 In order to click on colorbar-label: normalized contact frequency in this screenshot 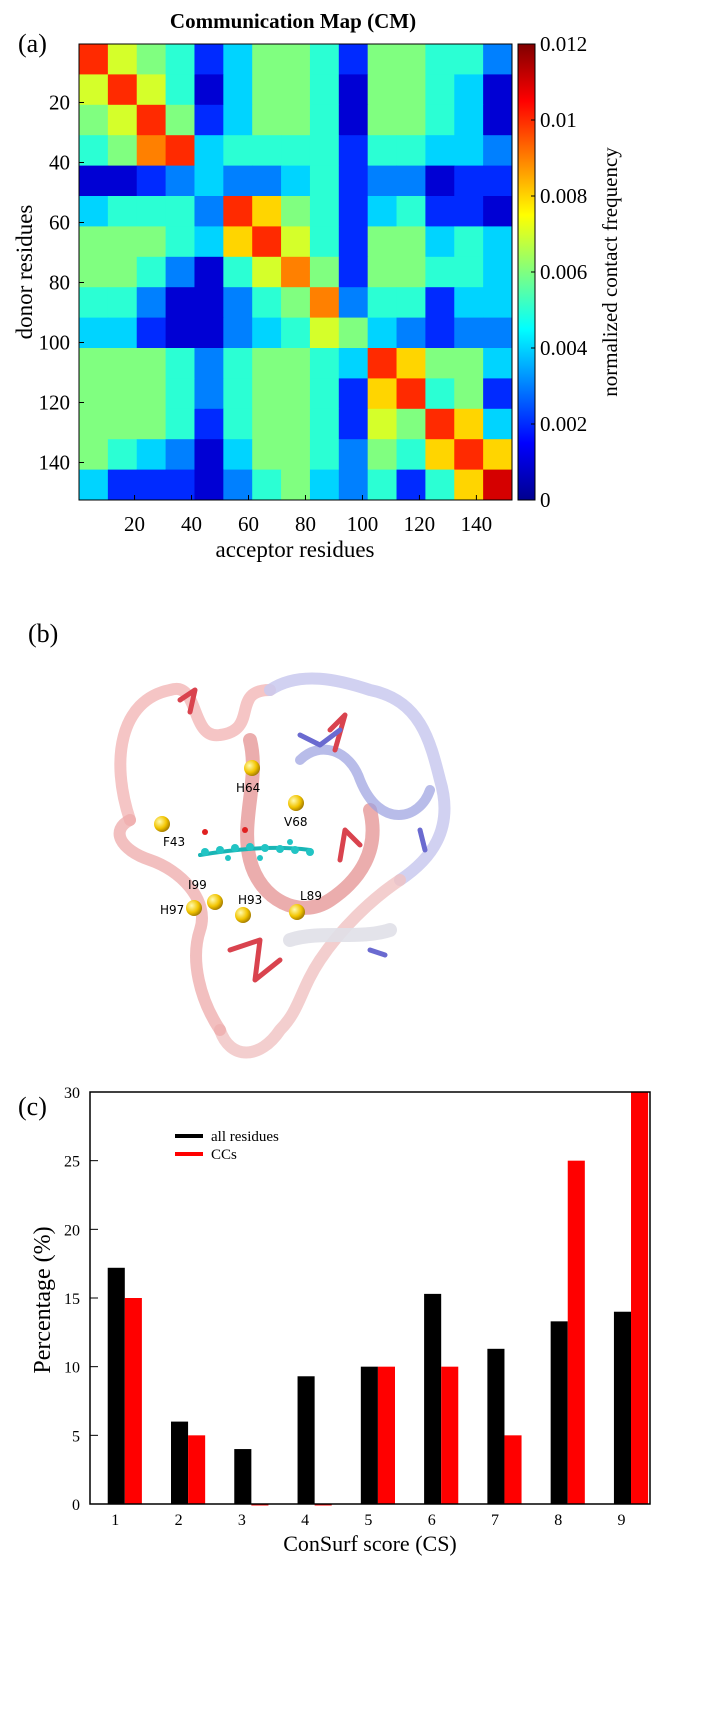, I will do `click(610, 272)`.